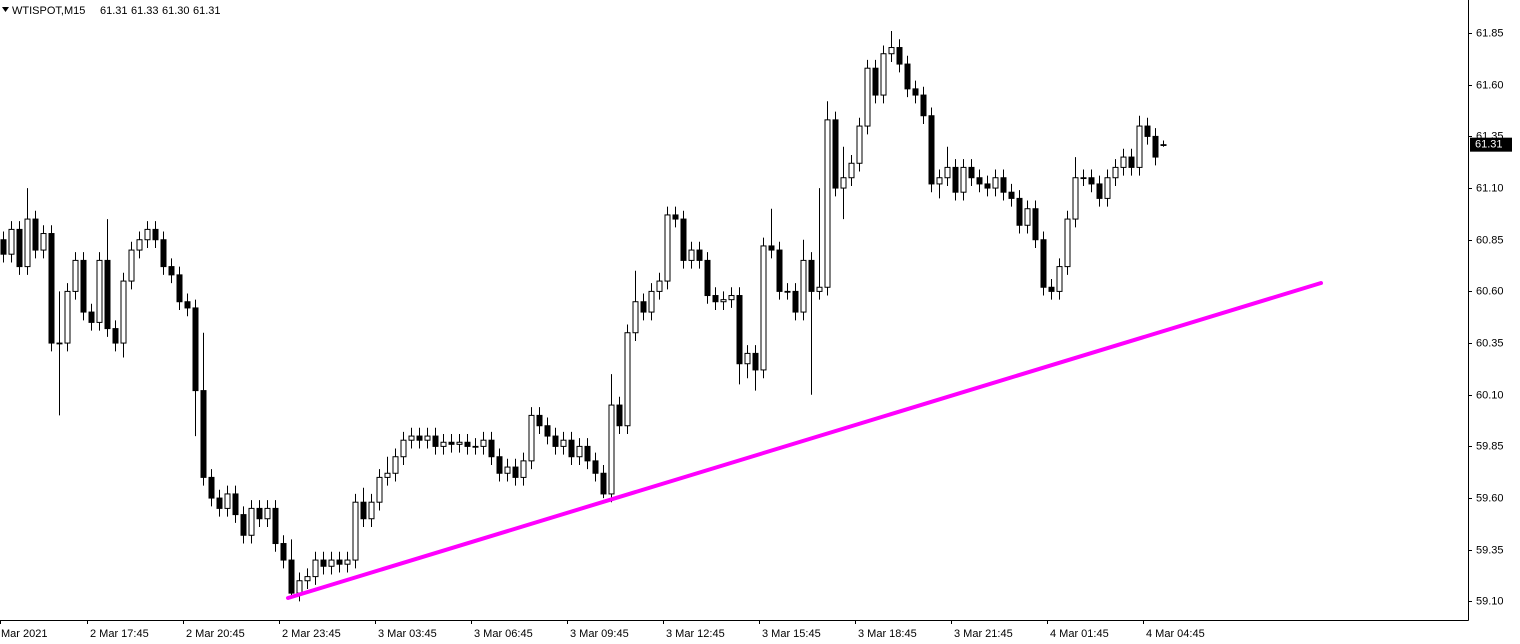 The height and width of the screenshot is (644, 1520). Describe the element at coordinates (5, 9) in the screenshot. I see `collapse-icon` at that location.